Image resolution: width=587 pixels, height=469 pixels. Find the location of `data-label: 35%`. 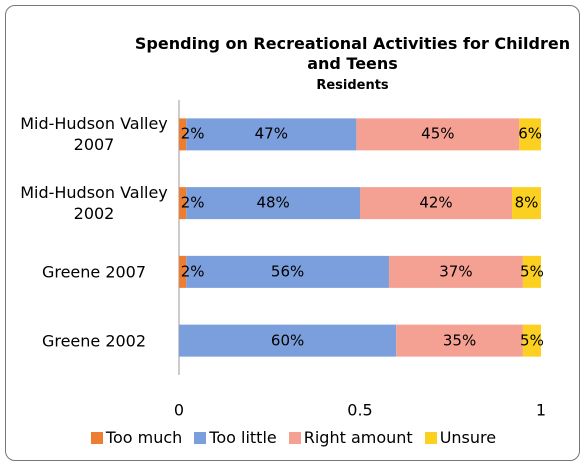

data-label: 35% is located at coordinates (459, 340).